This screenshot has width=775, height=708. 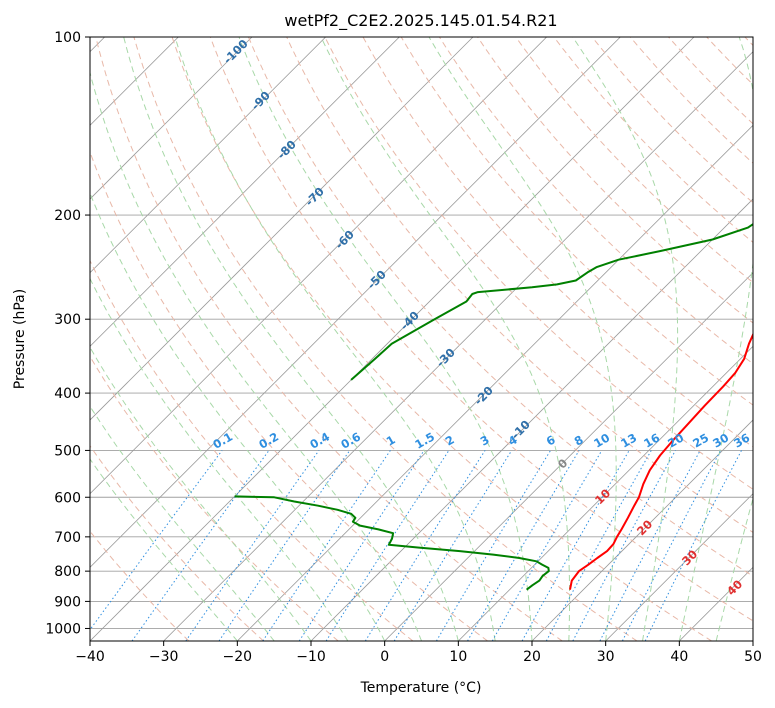 I want to click on x-tick-label: −40, so click(x=90, y=657).